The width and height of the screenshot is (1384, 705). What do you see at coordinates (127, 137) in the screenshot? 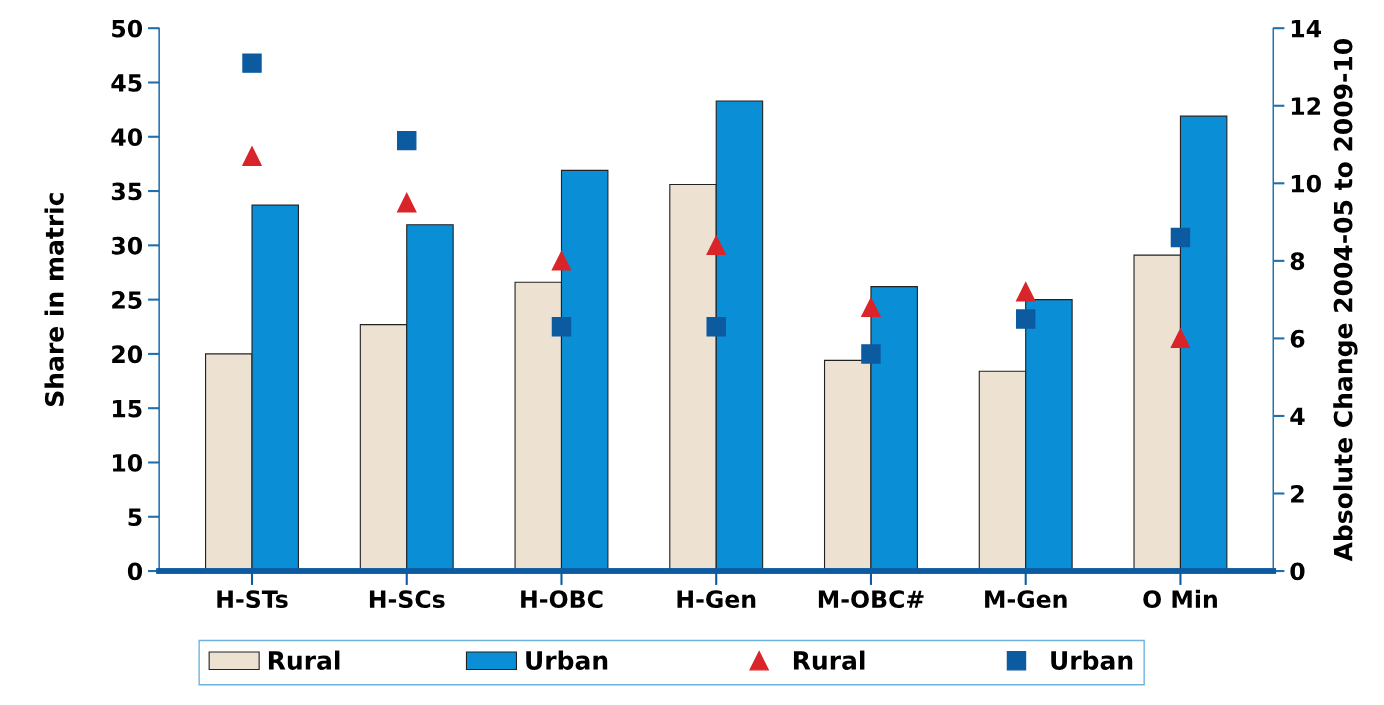
I see `y-tick-label: 40` at bounding box center [127, 137].